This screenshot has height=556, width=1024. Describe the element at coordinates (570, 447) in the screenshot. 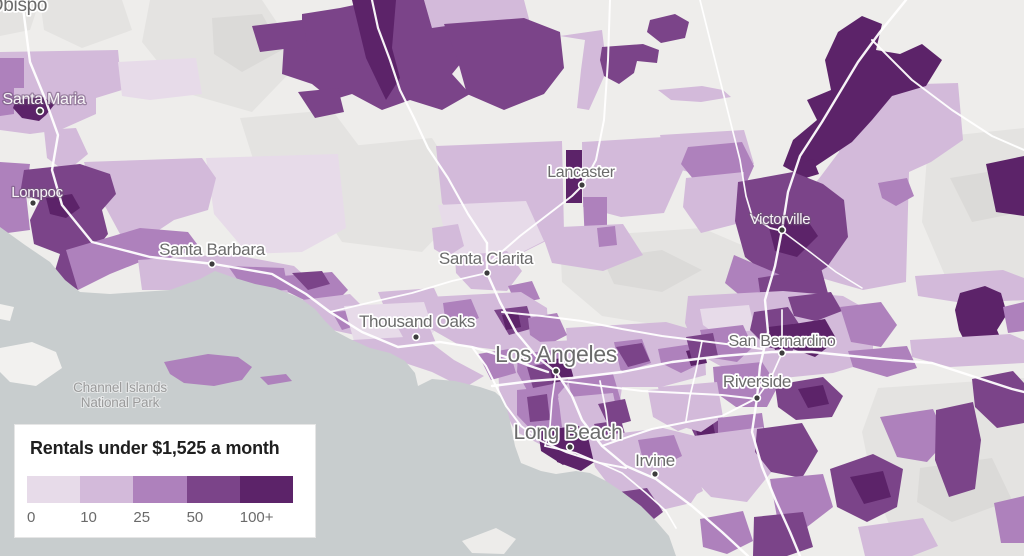

I see `city-dot-long-beach` at that location.